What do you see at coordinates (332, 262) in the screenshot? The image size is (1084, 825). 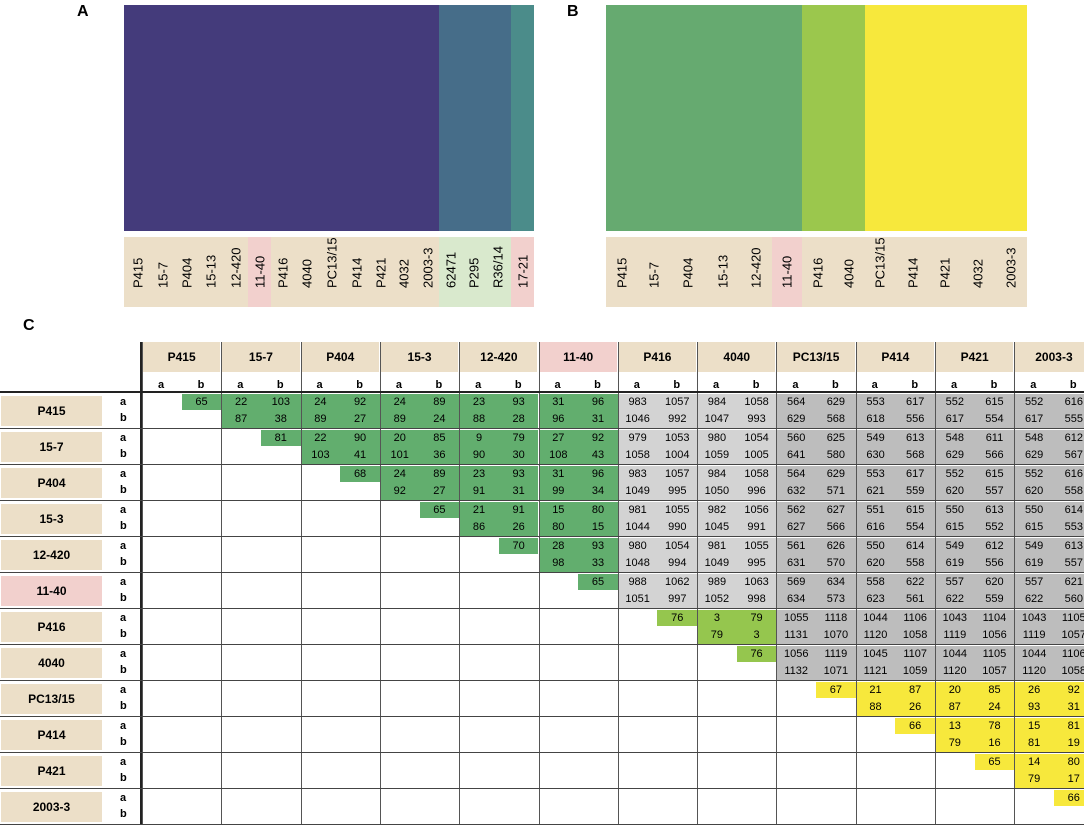 I see `strain-label: PC13/15` at bounding box center [332, 262].